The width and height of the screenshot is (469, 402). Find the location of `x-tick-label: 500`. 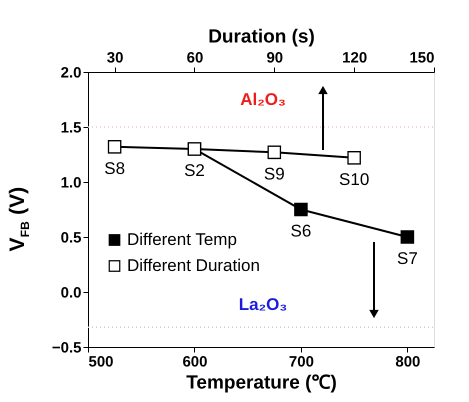

x-tick-label: 500 is located at coordinates (101, 362).